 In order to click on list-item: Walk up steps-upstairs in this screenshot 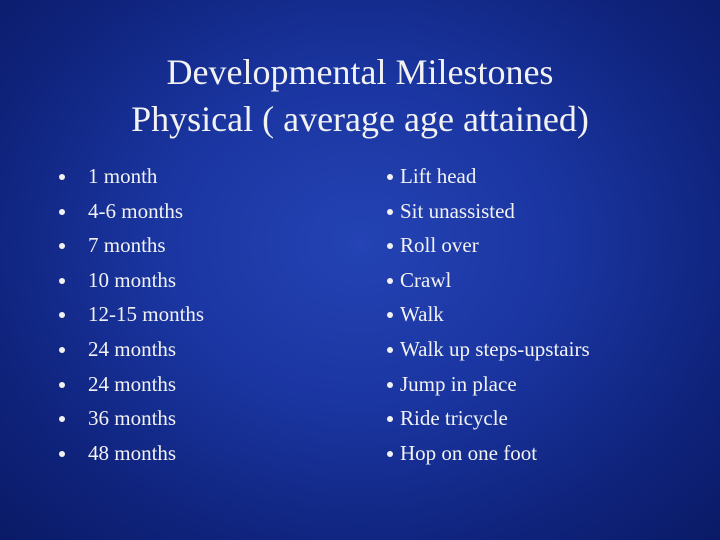, I will do `click(495, 349)`.